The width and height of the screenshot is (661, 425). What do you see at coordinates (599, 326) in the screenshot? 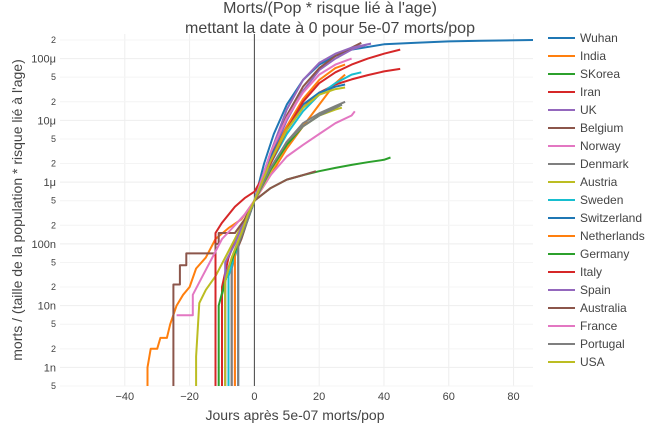
I see `legend-label-france: France` at bounding box center [599, 326].